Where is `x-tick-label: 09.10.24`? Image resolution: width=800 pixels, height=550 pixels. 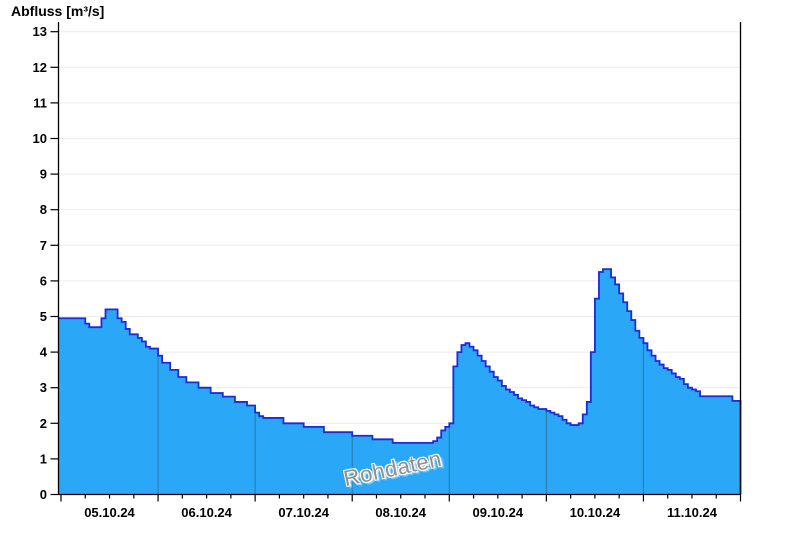
x-tick-label: 09.10.24 is located at coordinates (497, 512).